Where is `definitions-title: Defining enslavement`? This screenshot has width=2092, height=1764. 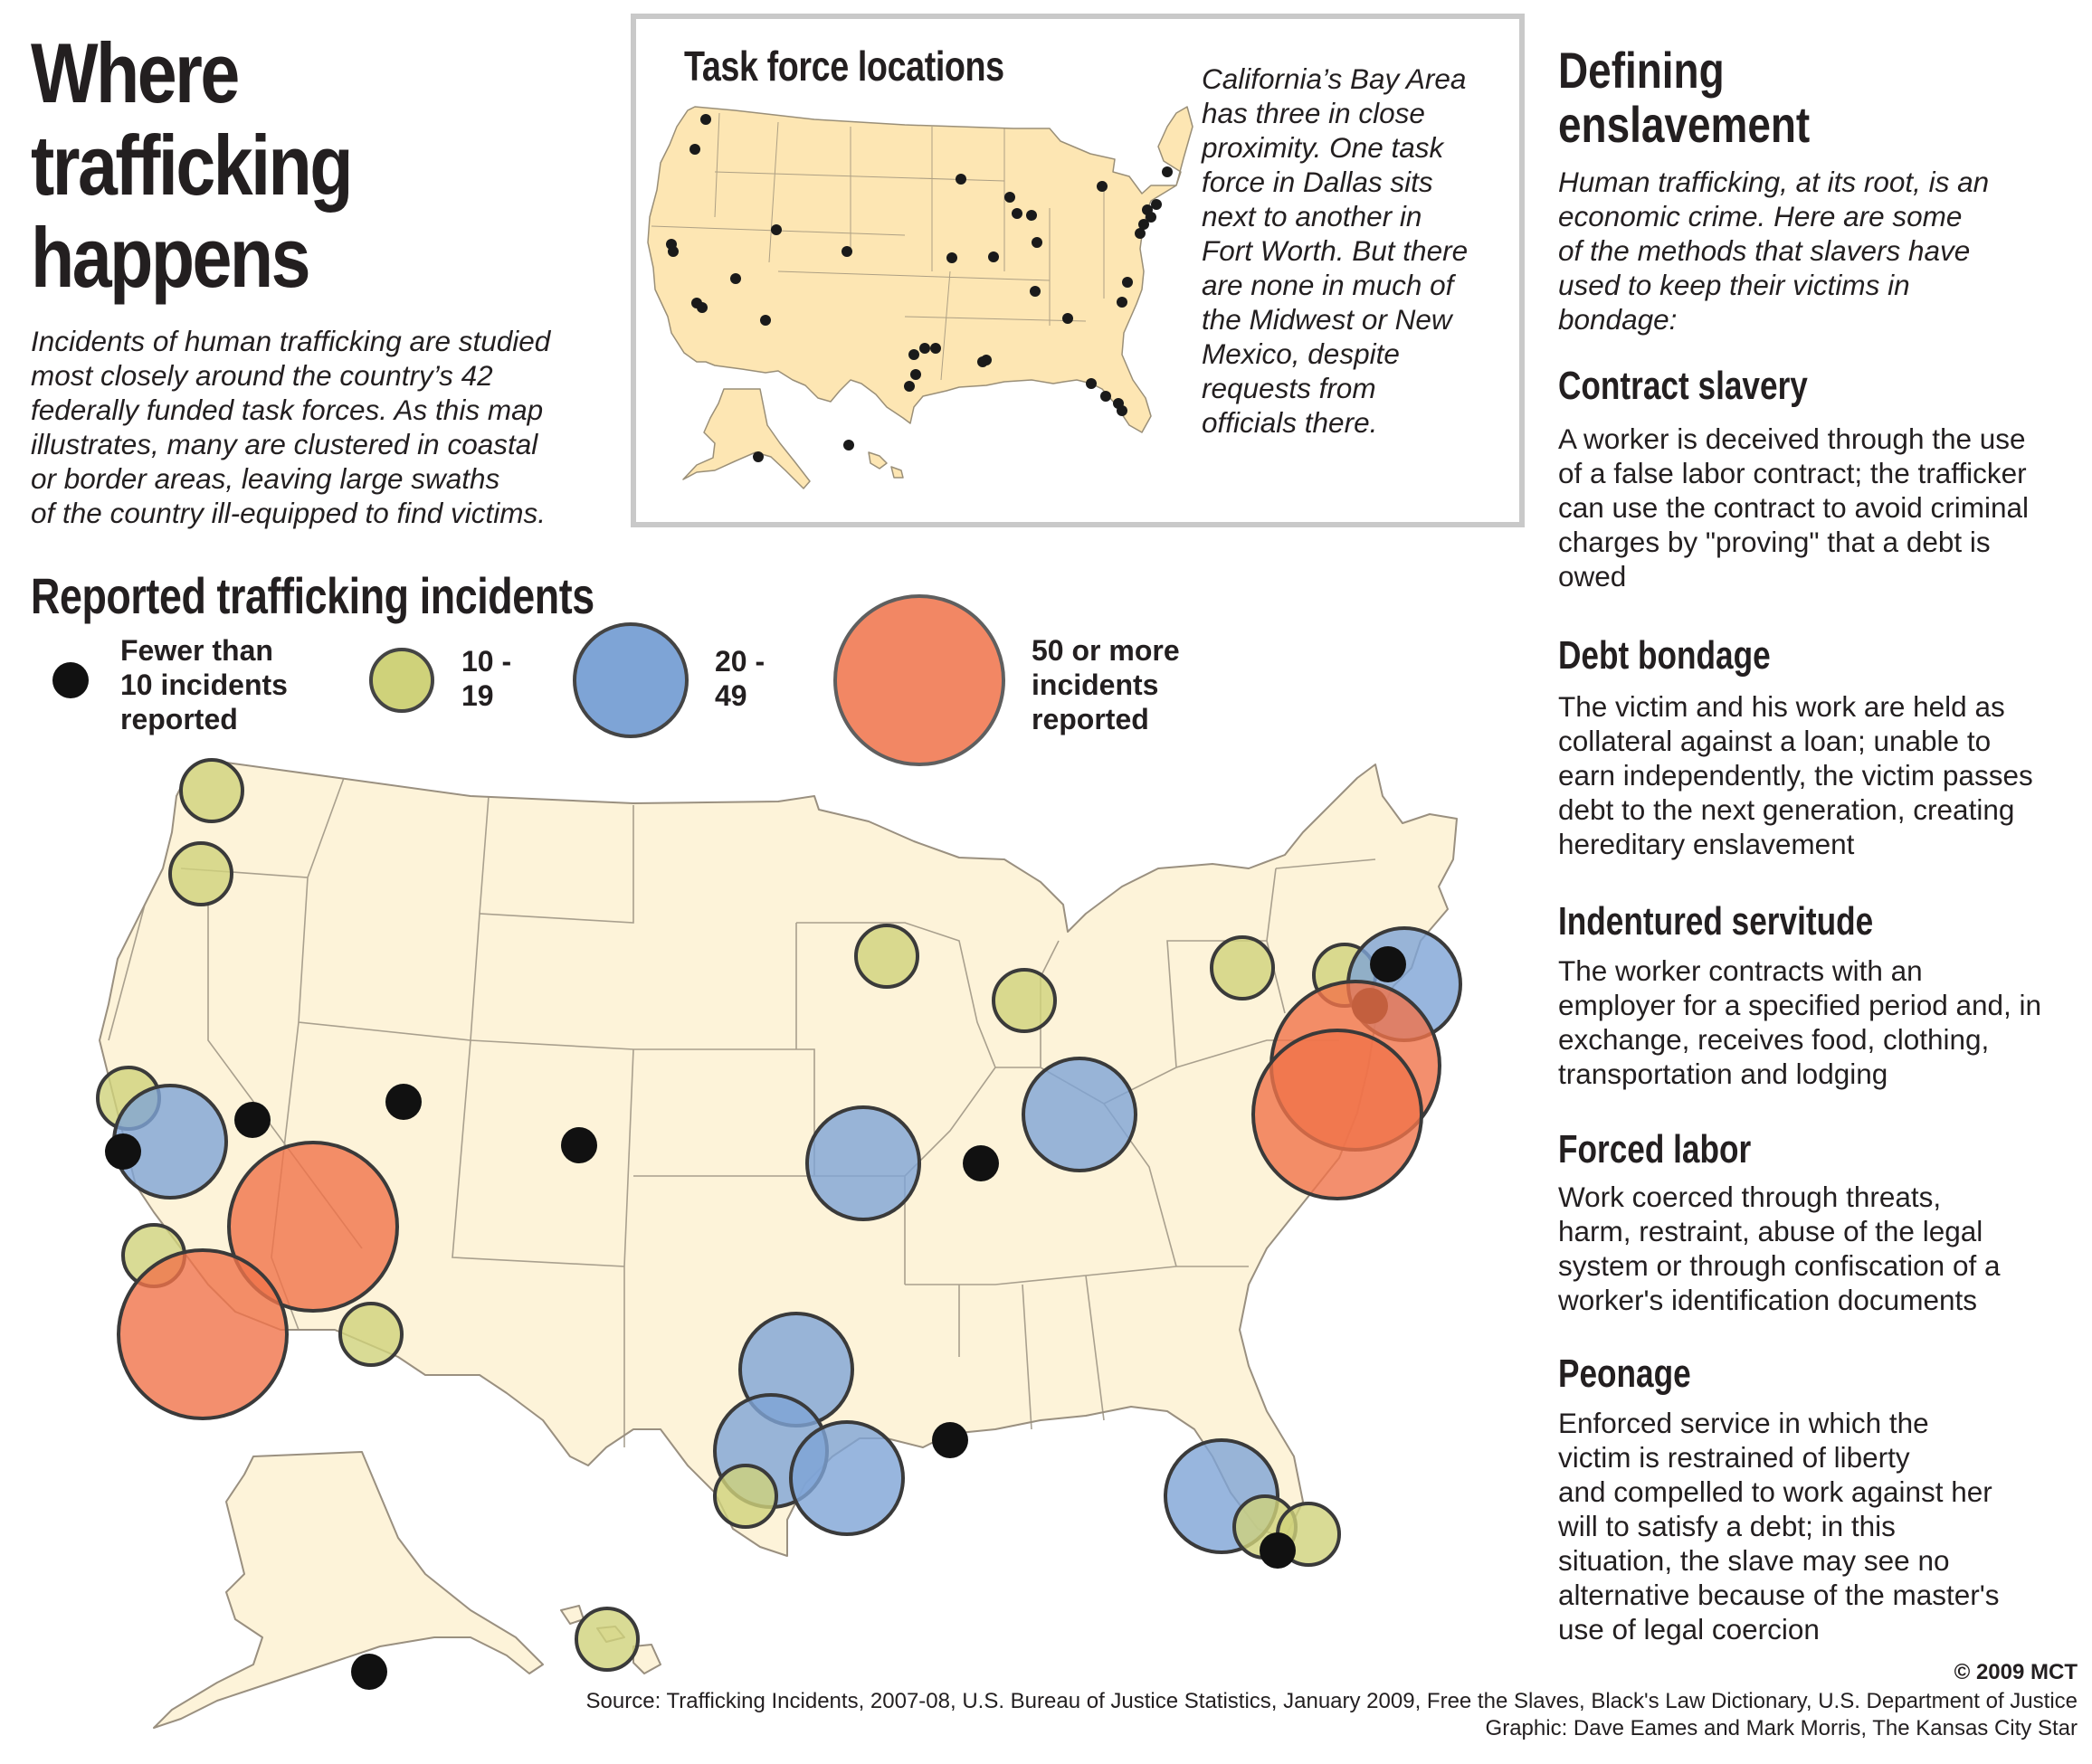
definitions-title: Defining enslavement is located at coordinates (1684, 97).